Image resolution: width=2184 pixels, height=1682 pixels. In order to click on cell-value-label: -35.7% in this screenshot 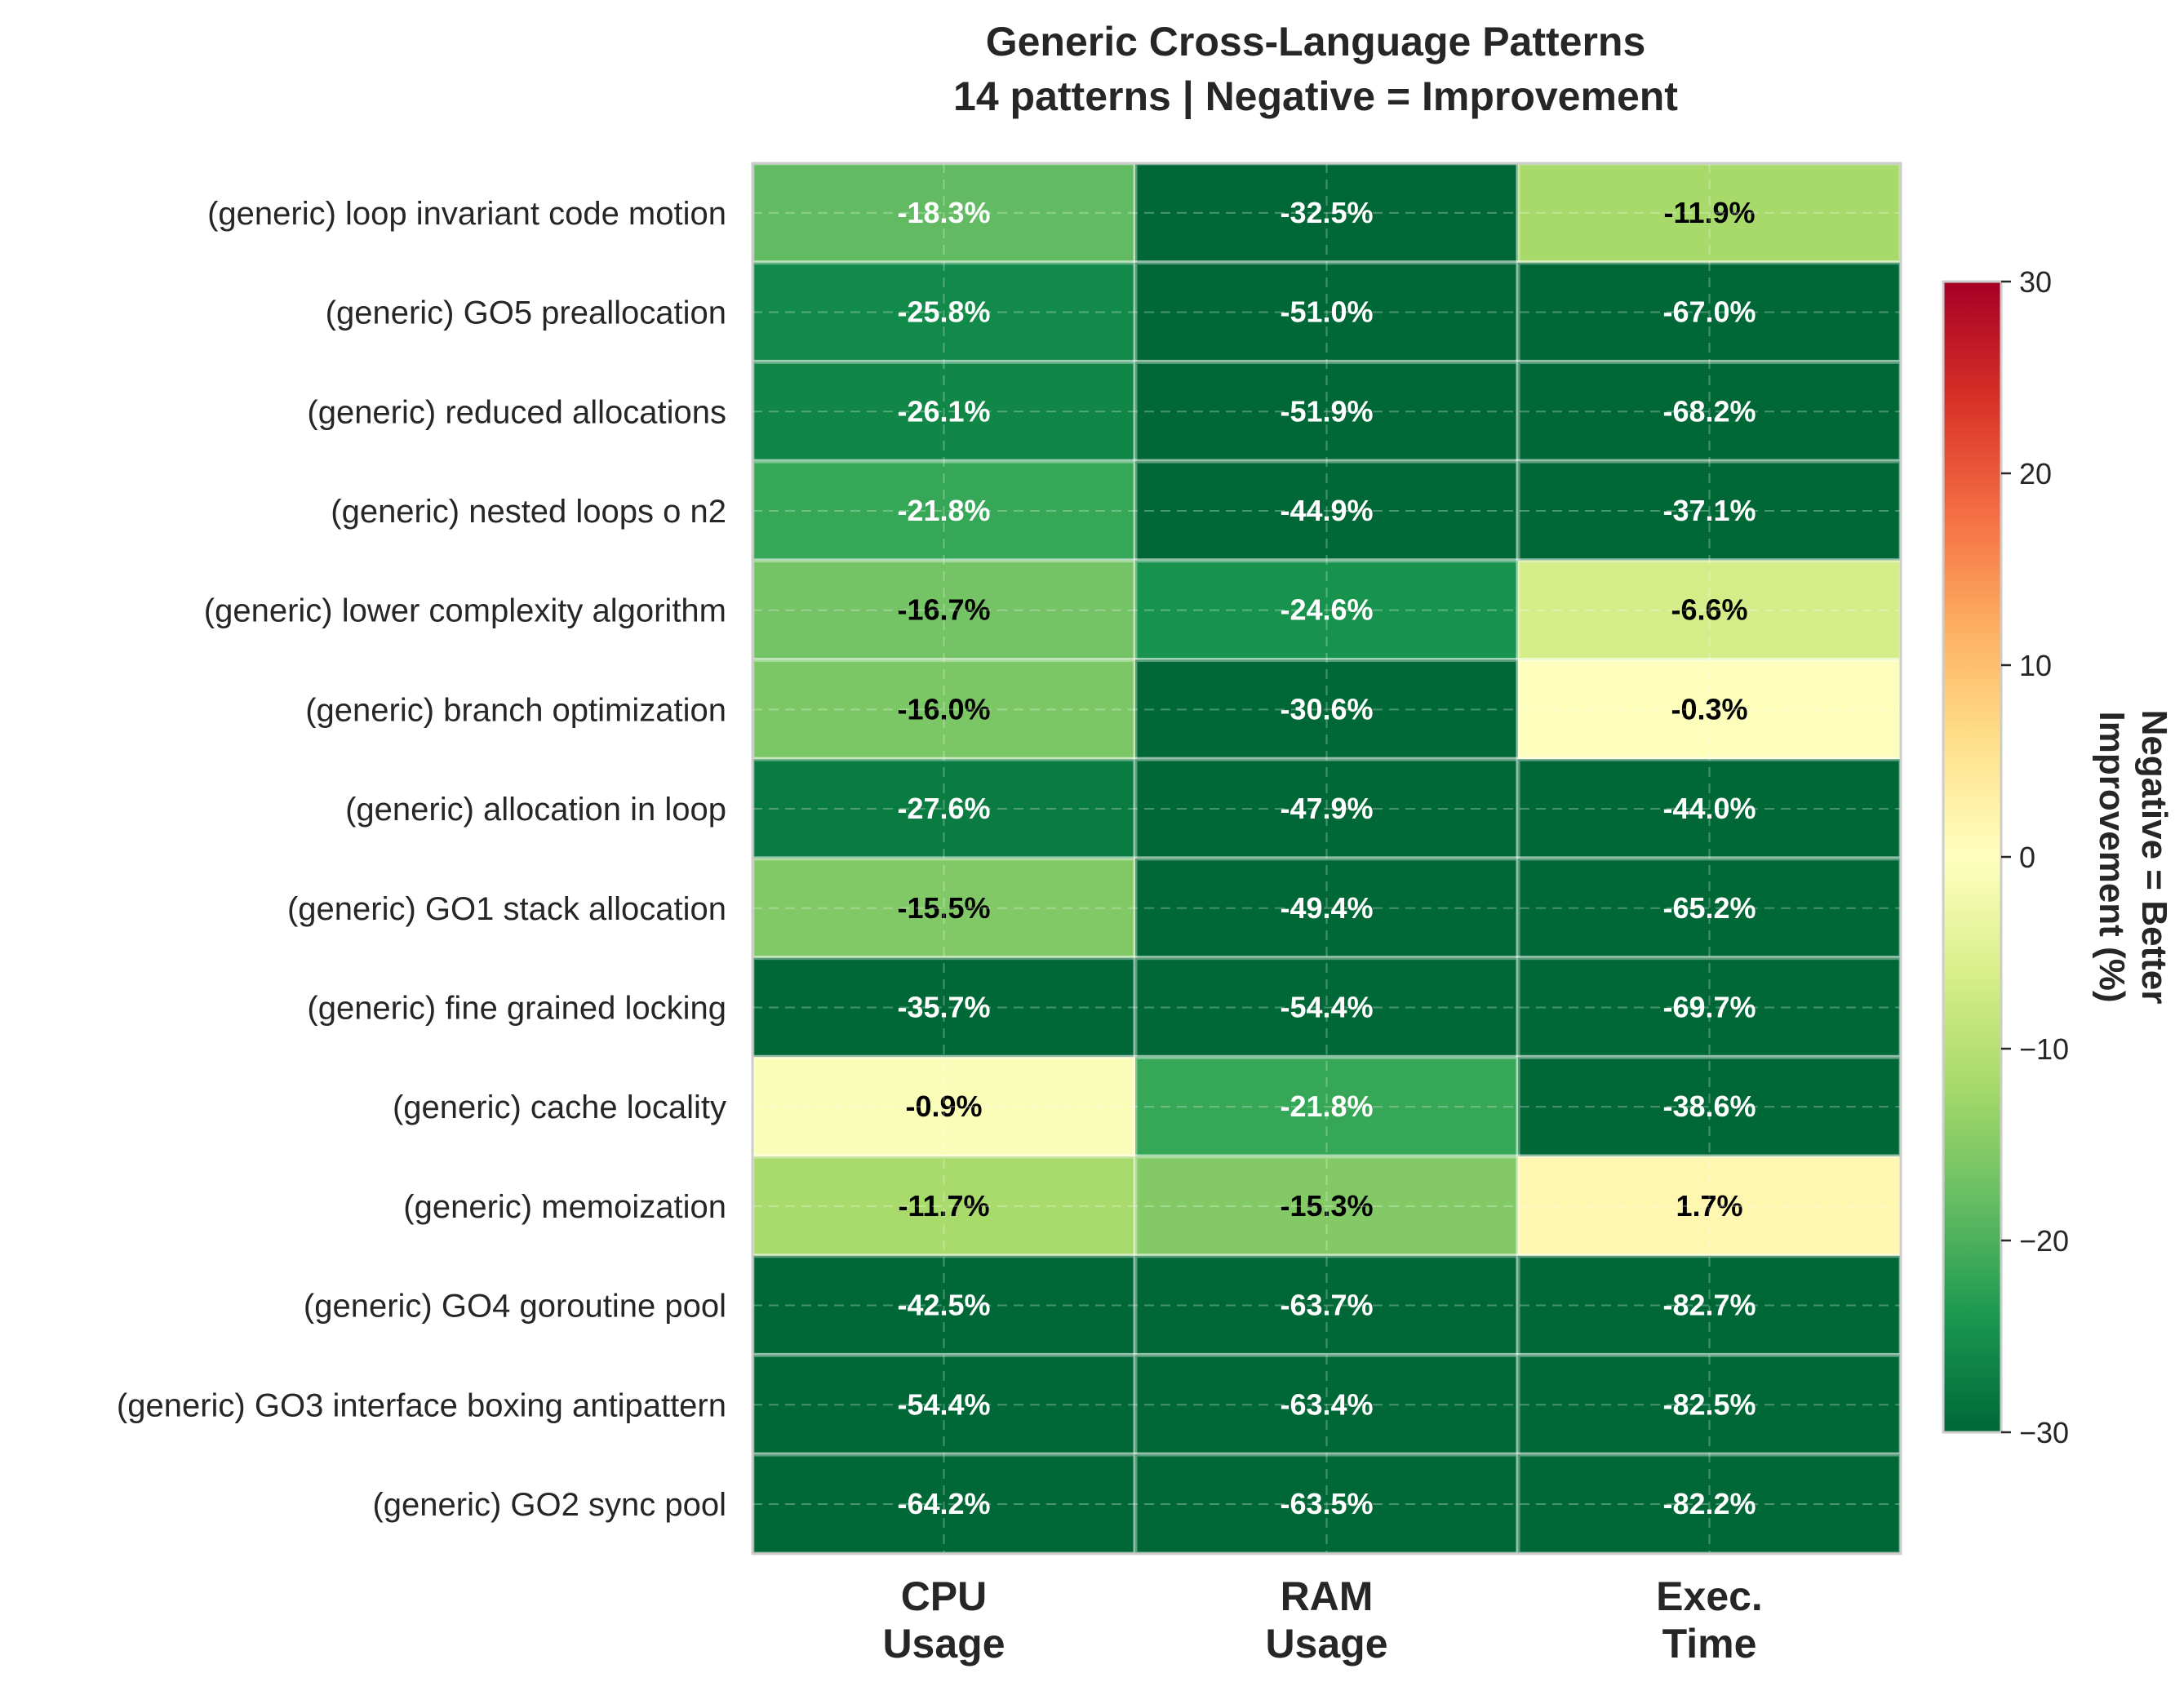, I will do `click(943, 1006)`.